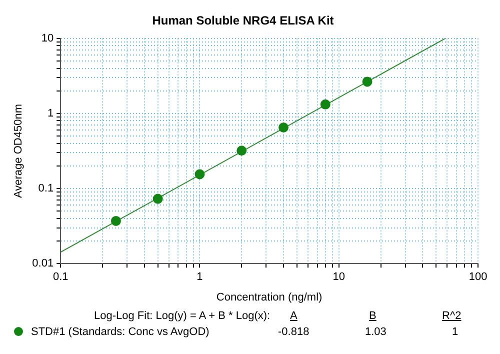  What do you see at coordinates (120, 332) in the screenshot?
I see `legend-label: STD#1 (Standards: Conc vs AvgOD)` at bounding box center [120, 332].